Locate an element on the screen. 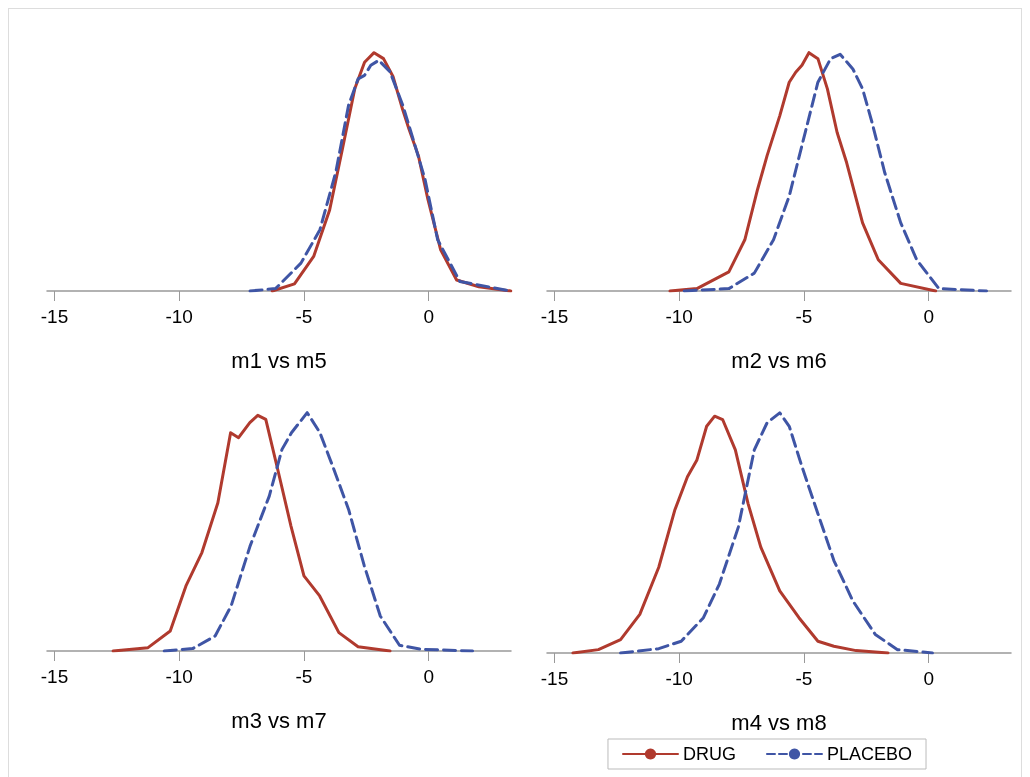 Image resolution: width=1030 pixels, height=777 pixels. x-axis-title: m2 vs m6 is located at coordinates (779, 360).